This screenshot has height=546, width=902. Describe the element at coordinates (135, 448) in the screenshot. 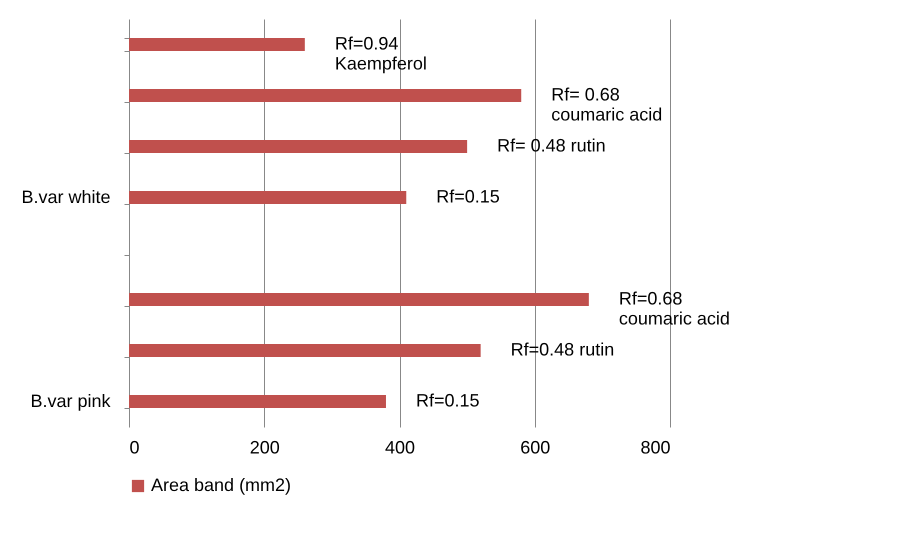

I see `x-tick-label: 0` at that location.